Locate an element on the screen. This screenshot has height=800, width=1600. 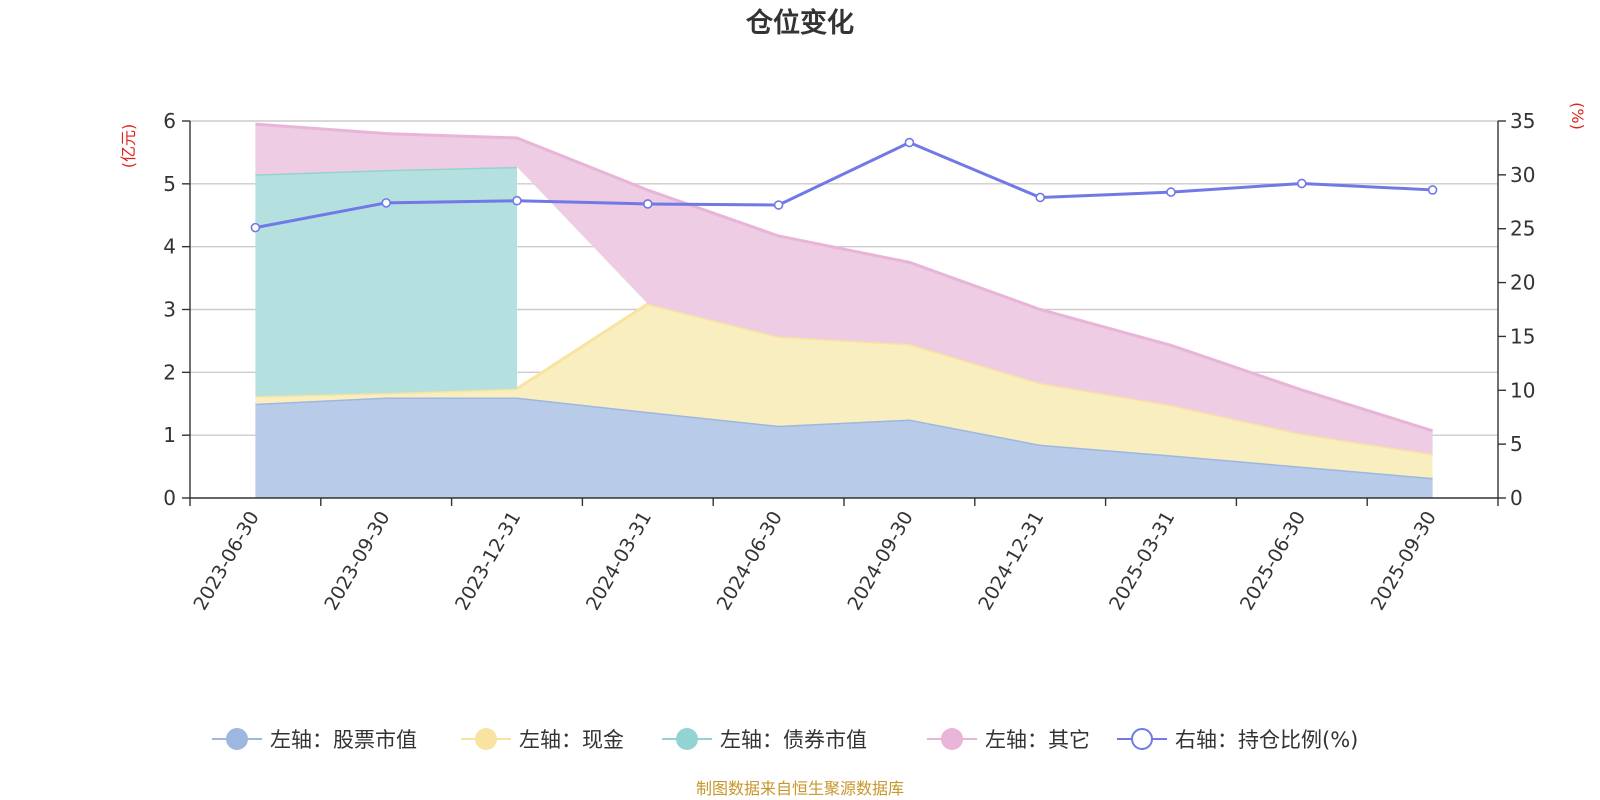
right-tick-label: 5 is located at coordinates (1516, 444).